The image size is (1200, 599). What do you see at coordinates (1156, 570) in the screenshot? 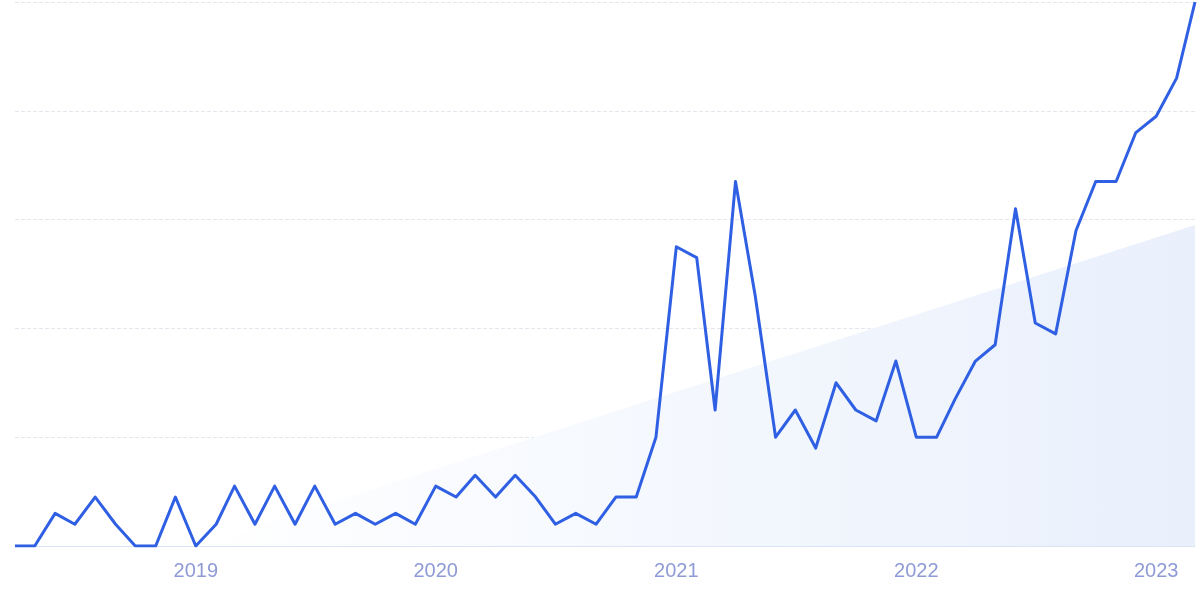
I see `x-tick-label: 2023` at bounding box center [1156, 570].